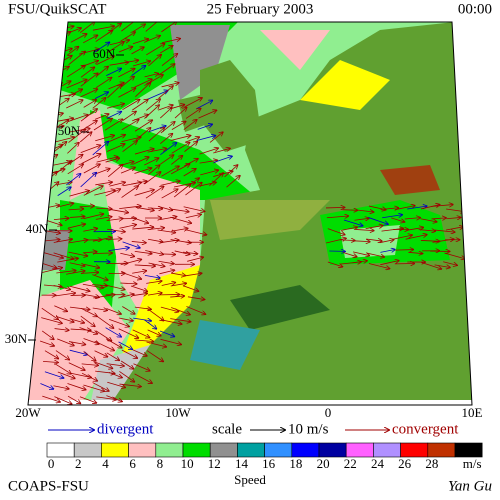 This screenshot has height=500, width=500. I want to click on colorbar-tick: 6, so click(132, 463).